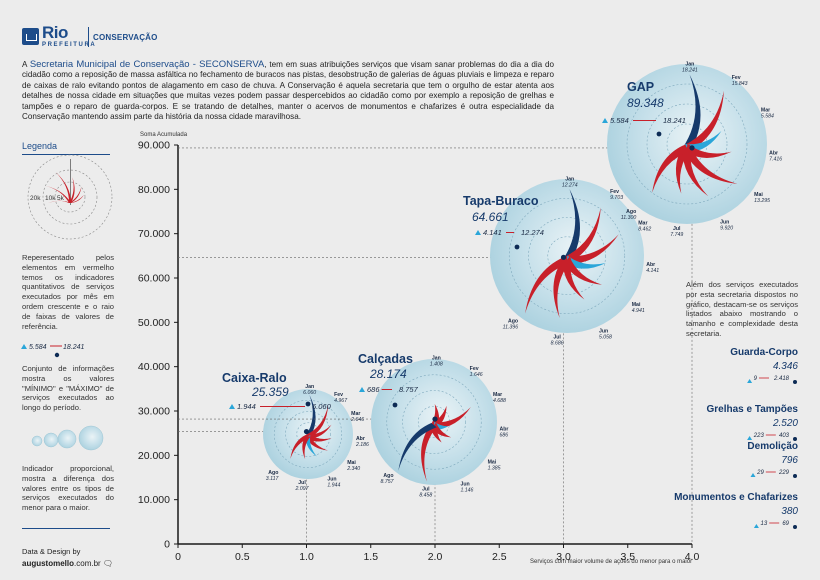 Image resolution: width=820 pixels, height=580 pixels. Describe the element at coordinates (499, 401) in the screenshot. I see `month-value: 4.688` at that location.